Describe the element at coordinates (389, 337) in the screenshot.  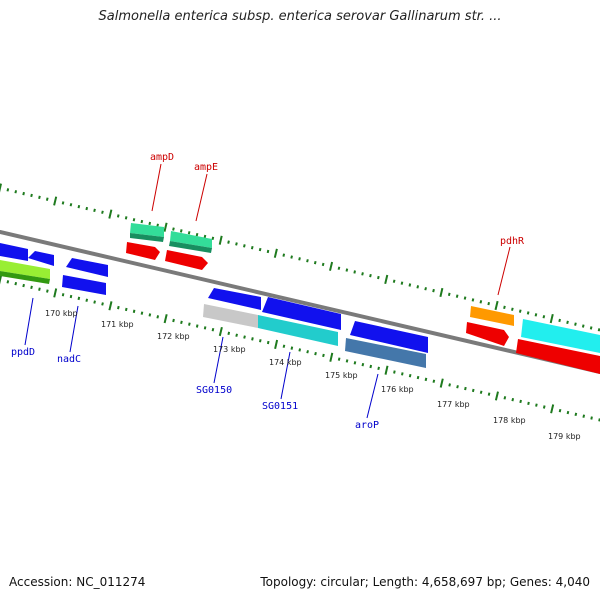
I see `gene-aroP-blue` at that location.